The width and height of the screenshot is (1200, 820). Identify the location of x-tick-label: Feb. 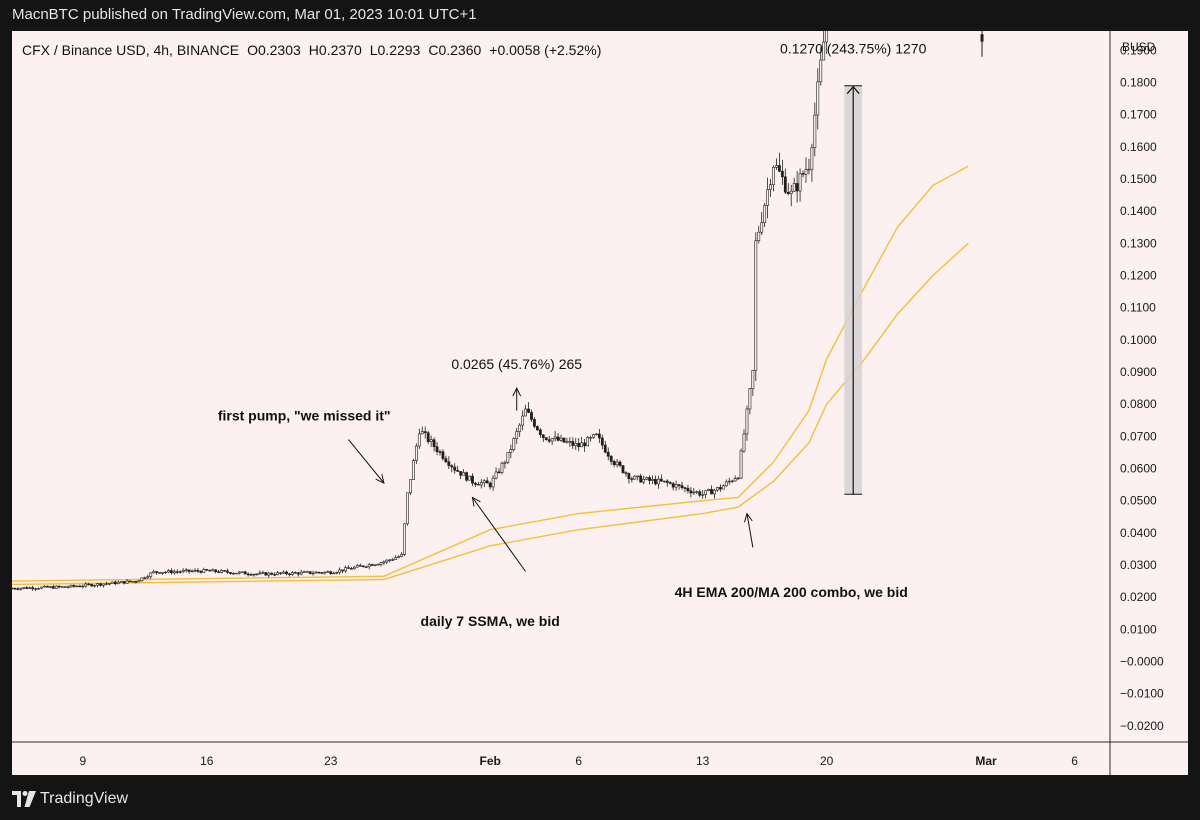
(489, 761).